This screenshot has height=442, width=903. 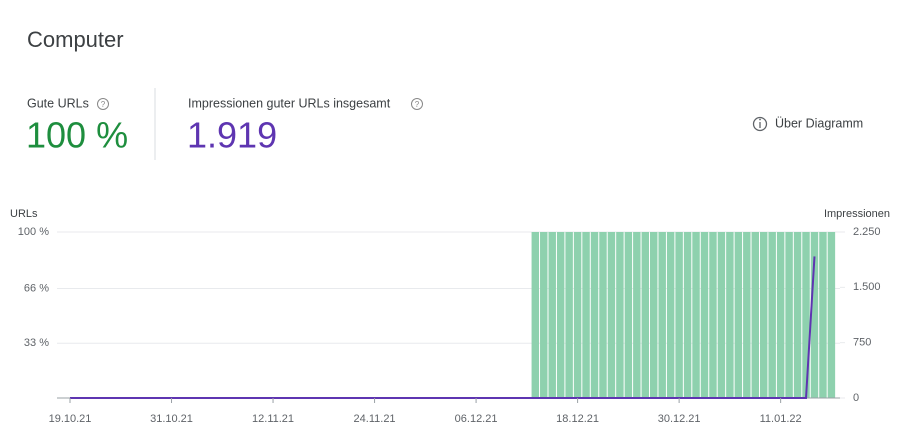 I want to click on about-link: Über Diagramm, so click(x=819, y=123).